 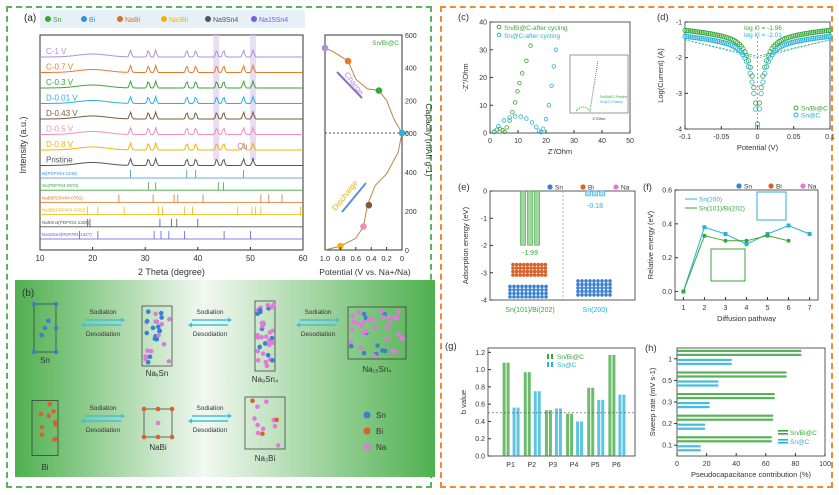 What do you see at coordinates (23, 144) in the screenshot?
I see `y-axis-label: Intensity (a.u.)` at bounding box center [23, 144].